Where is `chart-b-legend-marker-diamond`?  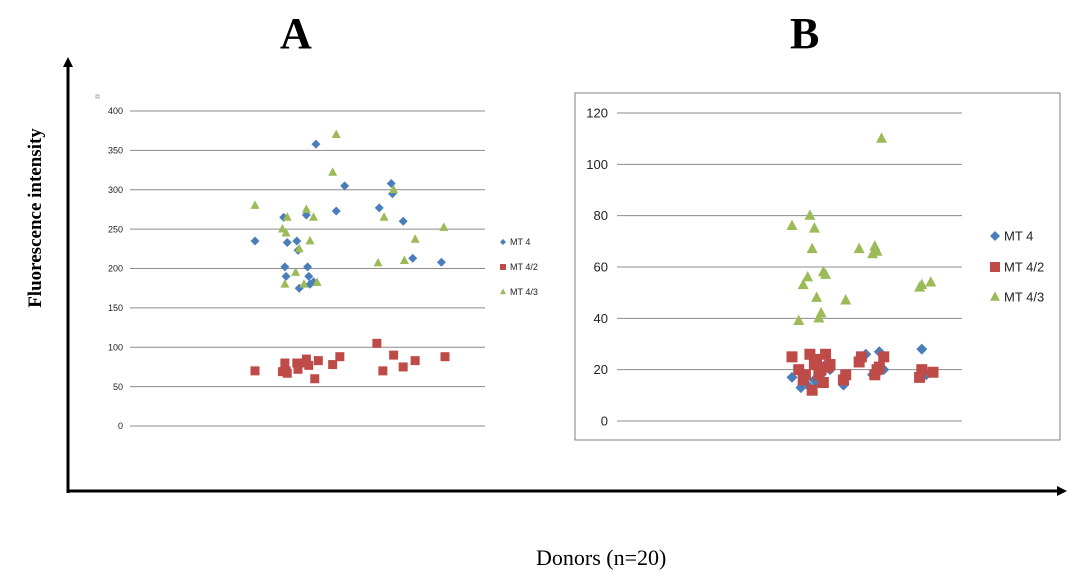 chart-b-legend-marker-diamond is located at coordinates (995, 236).